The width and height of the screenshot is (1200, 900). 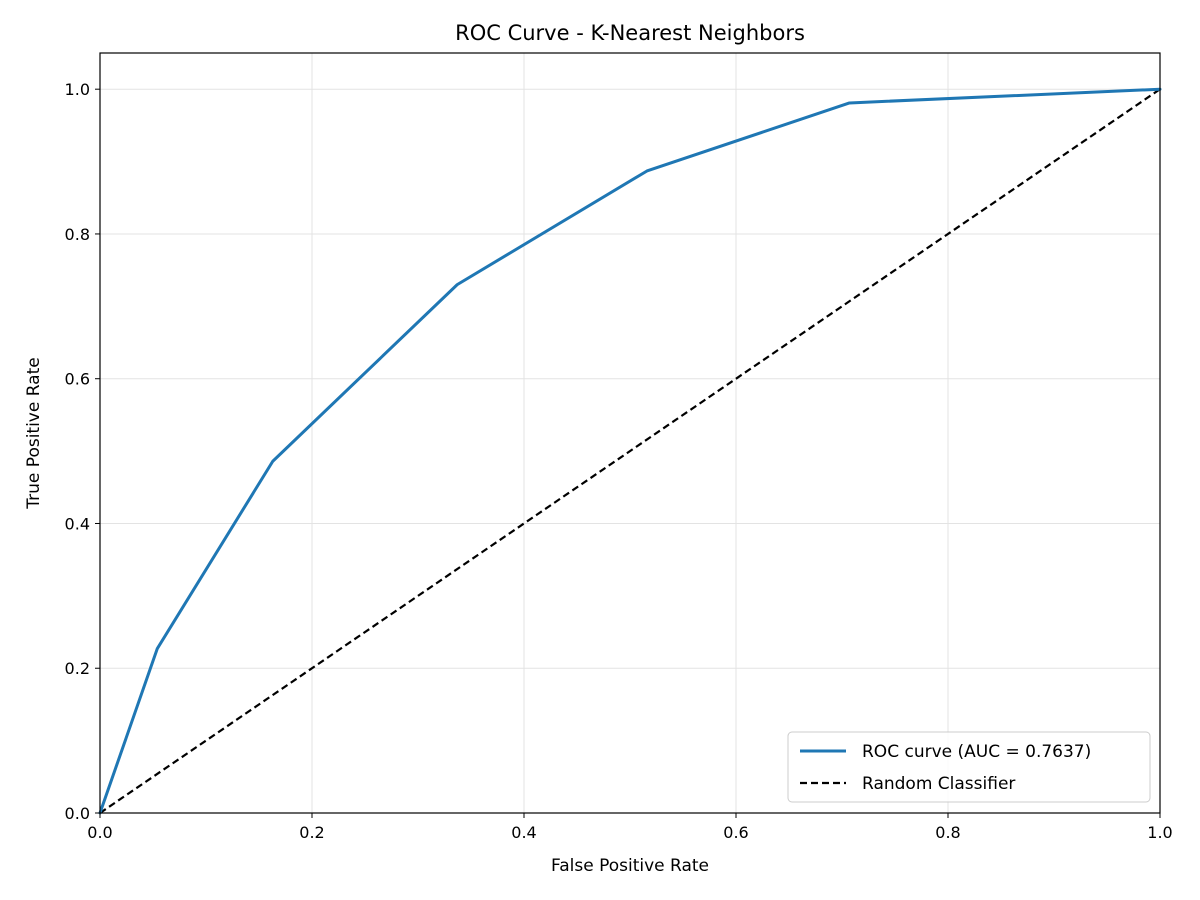 What do you see at coordinates (77, 234) in the screenshot?
I see `y-tick-label-4: 0.8` at bounding box center [77, 234].